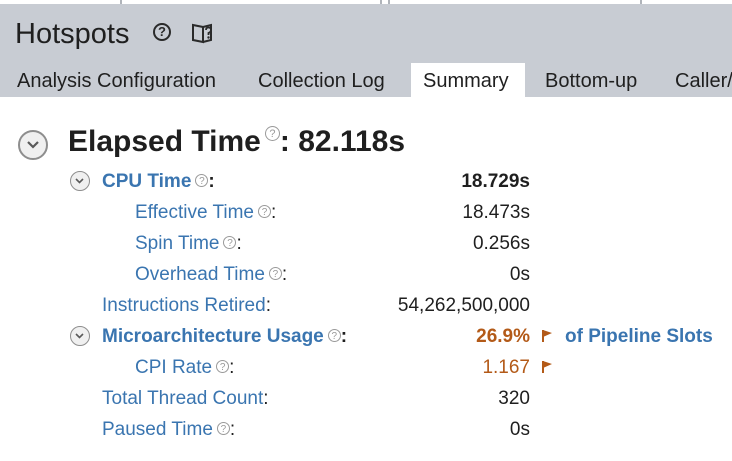 Image resolution: width=732 pixels, height=461 pixels. I want to click on row-label-text: Microarchitecture Usage, so click(213, 336).